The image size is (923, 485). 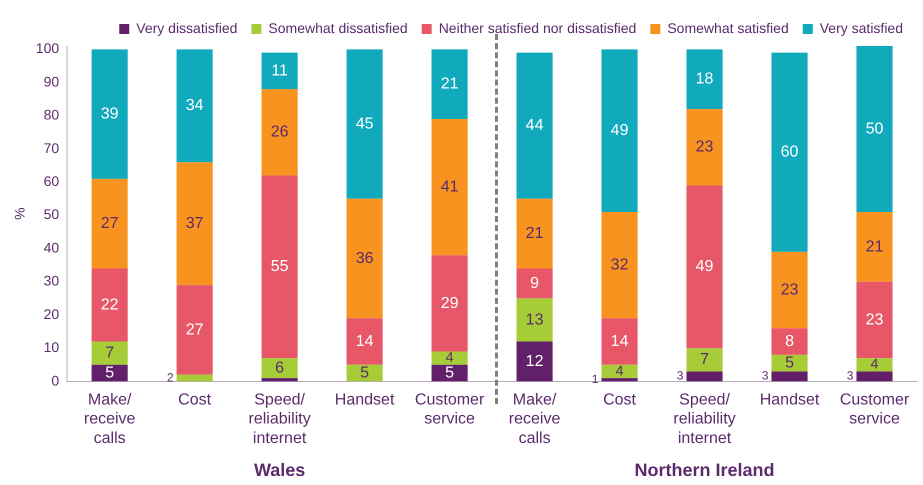 I want to click on data-label: 18, so click(x=705, y=79).